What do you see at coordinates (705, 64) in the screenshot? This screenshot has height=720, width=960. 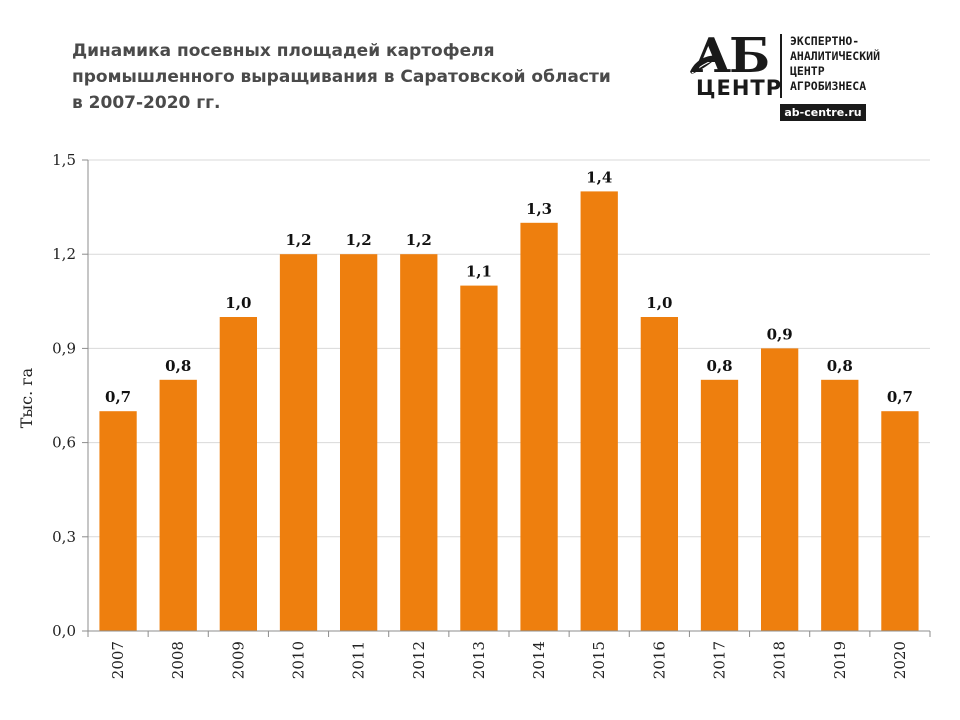 I see `leaf-icon` at bounding box center [705, 64].